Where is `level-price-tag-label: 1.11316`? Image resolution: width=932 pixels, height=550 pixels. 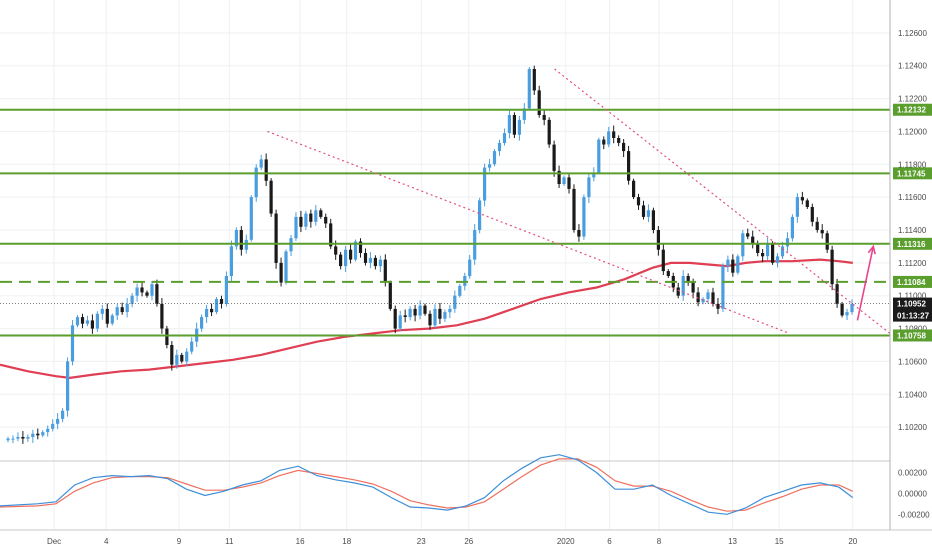 level-price-tag-label: 1.11316 is located at coordinates (911, 244).